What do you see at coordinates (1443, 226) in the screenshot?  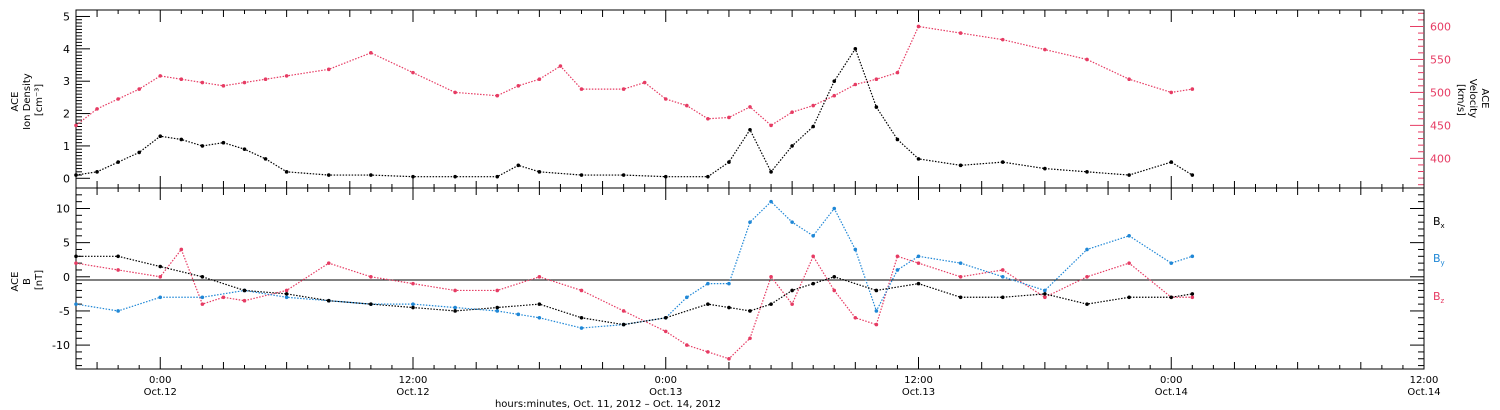 I see `legend-bx-sub: x` at bounding box center [1443, 226].